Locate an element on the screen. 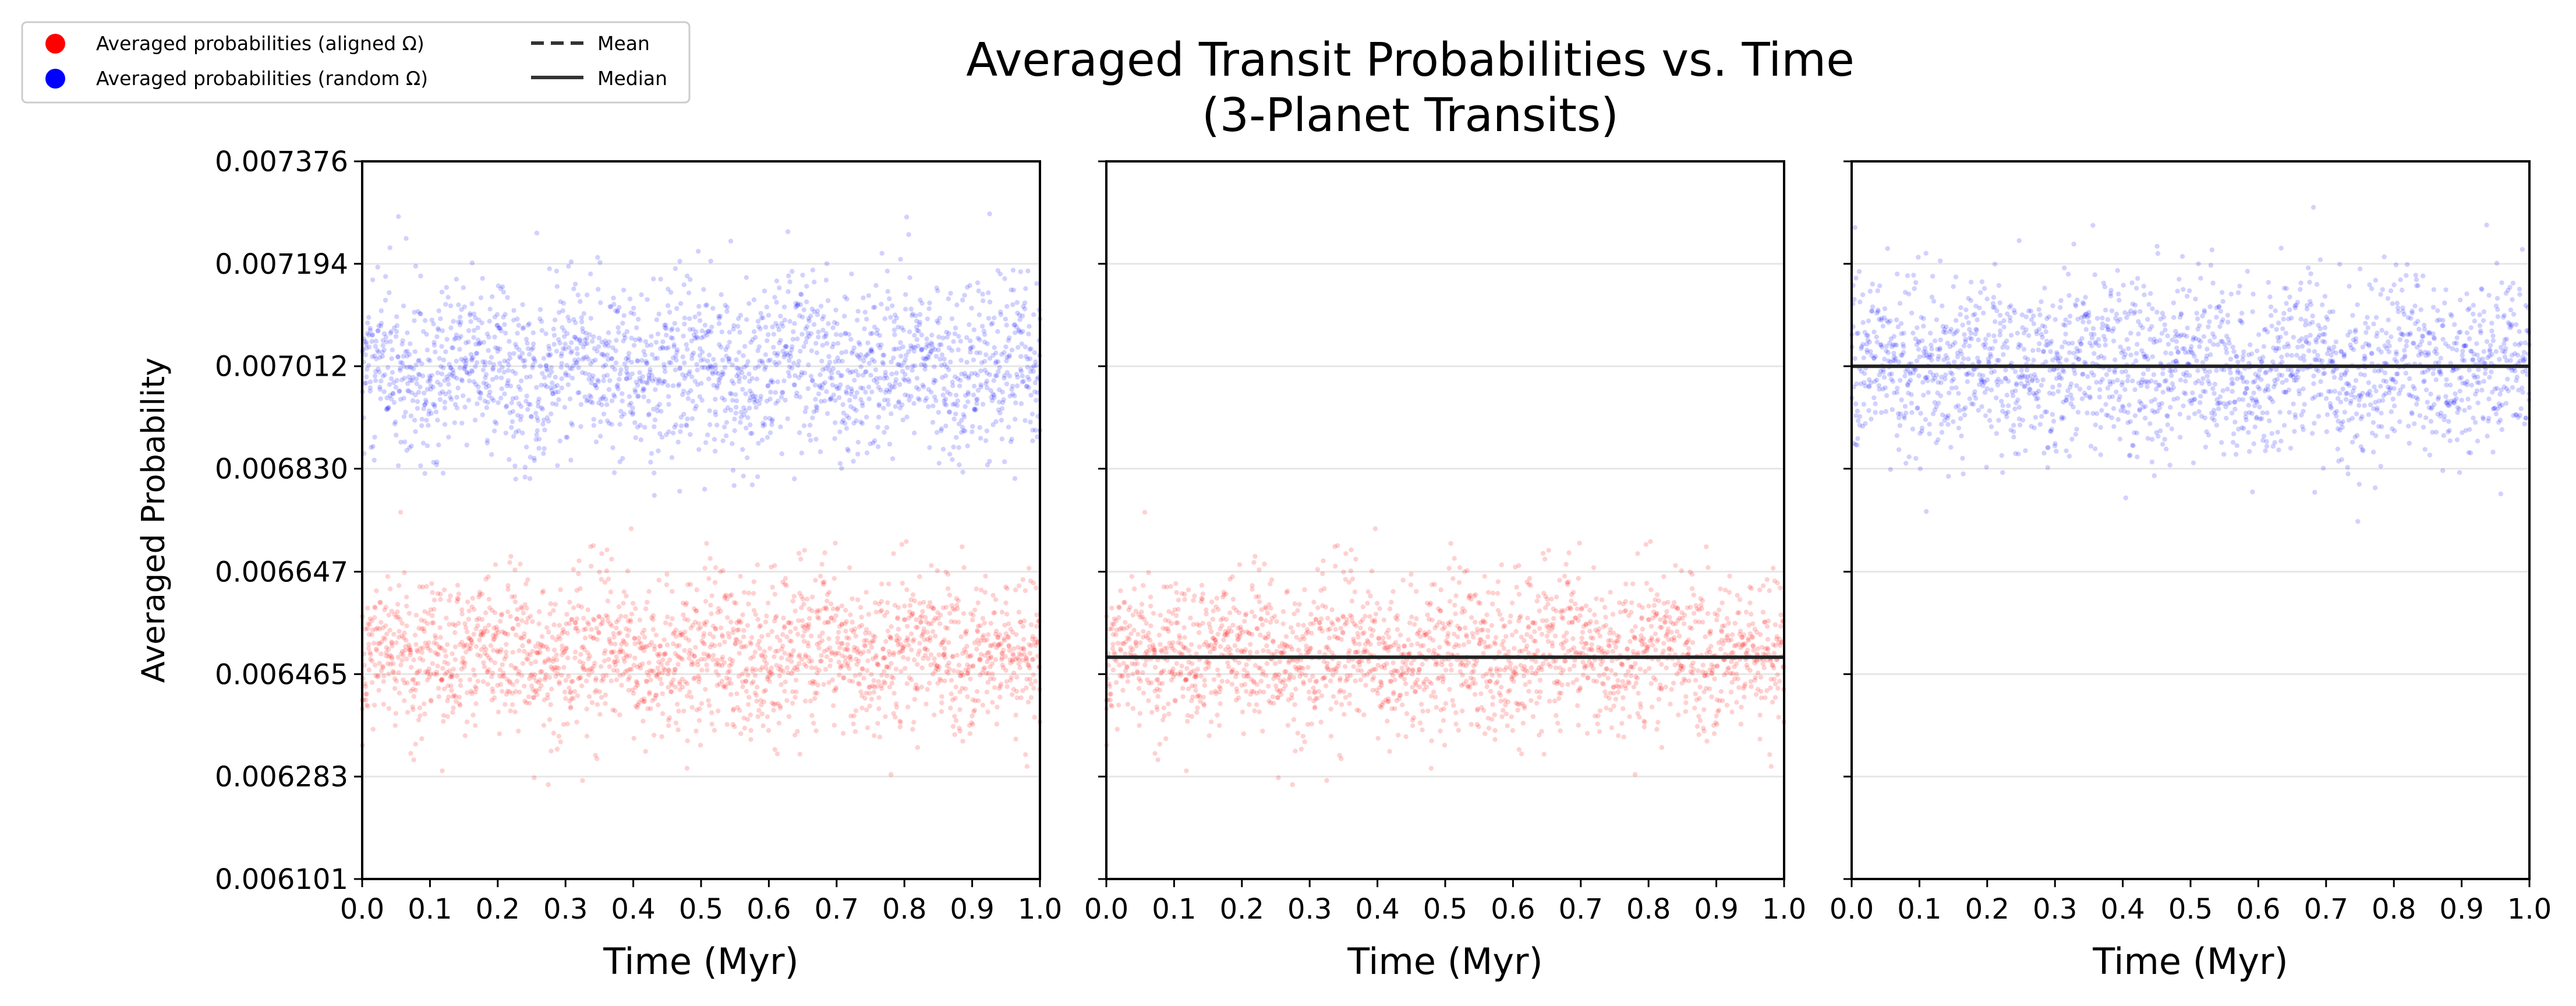  y-tick-label: 0.006465 is located at coordinates (281, 674).